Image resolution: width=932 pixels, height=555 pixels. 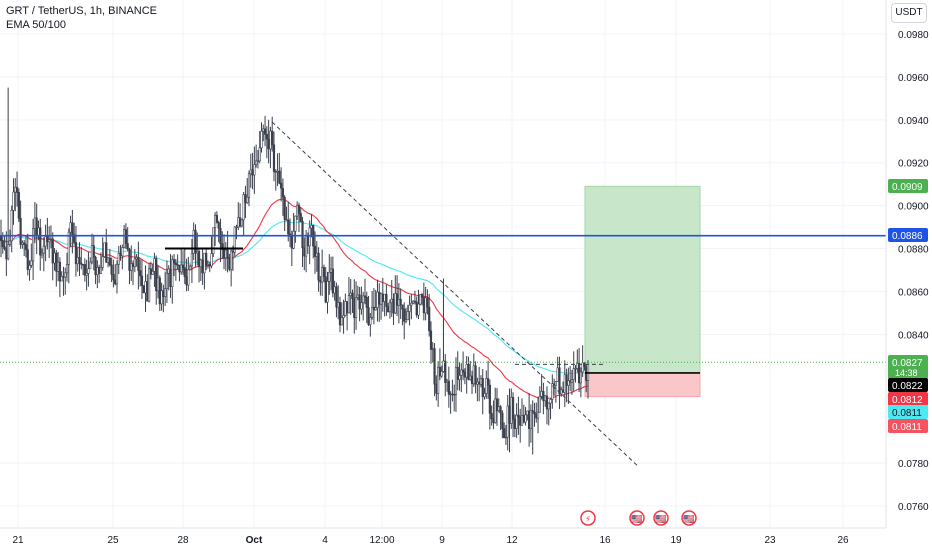 I want to click on time-tick-label: 16, so click(x=605, y=540).